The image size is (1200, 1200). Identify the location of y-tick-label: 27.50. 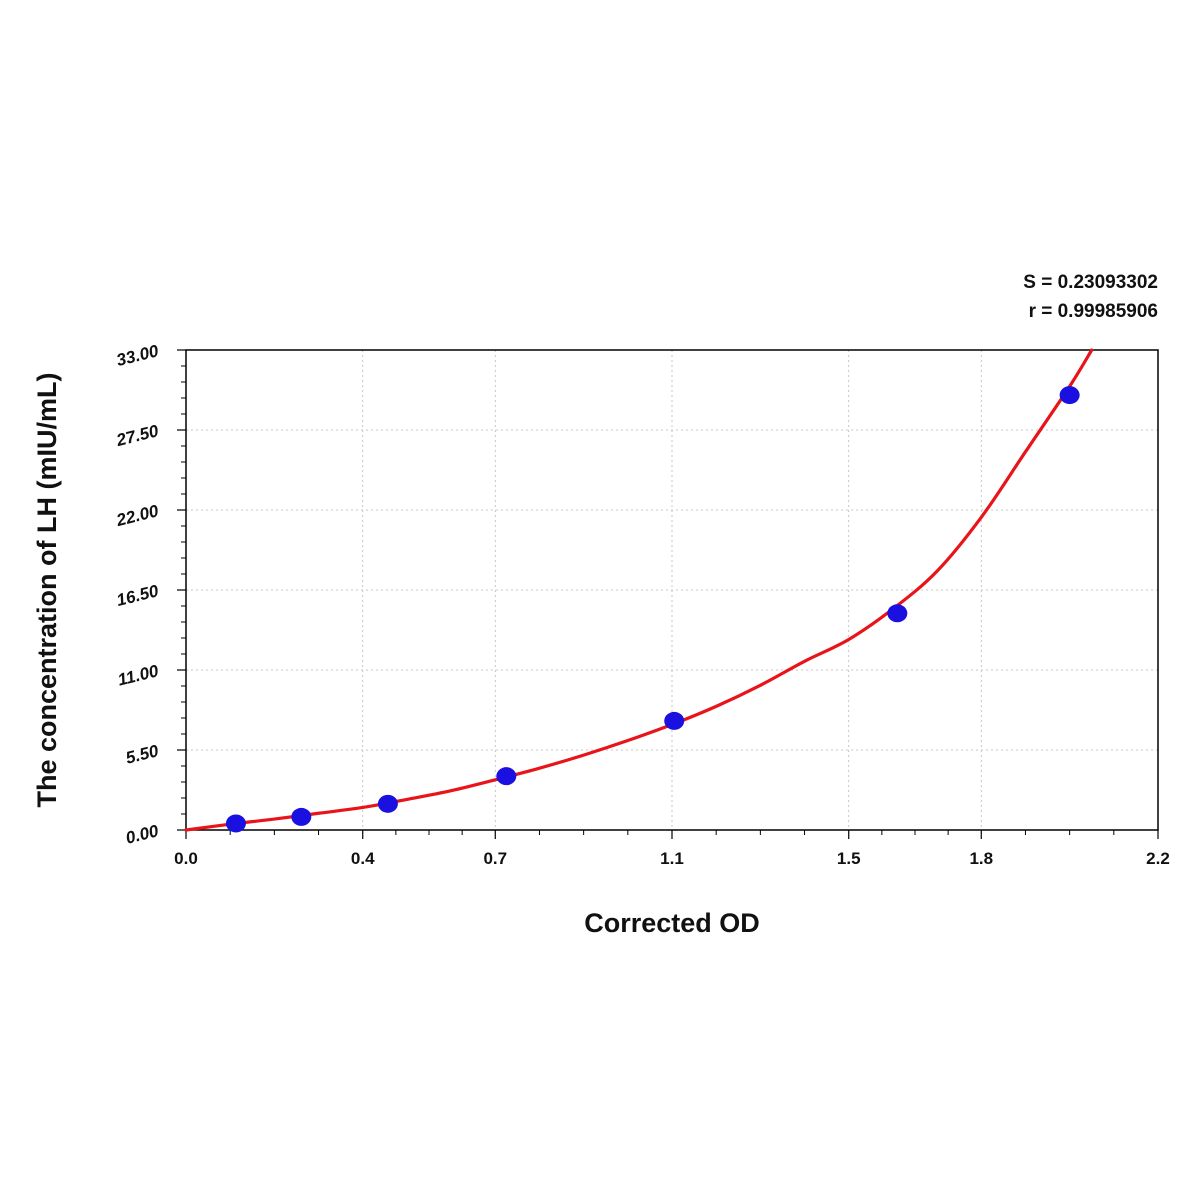
(137, 435).